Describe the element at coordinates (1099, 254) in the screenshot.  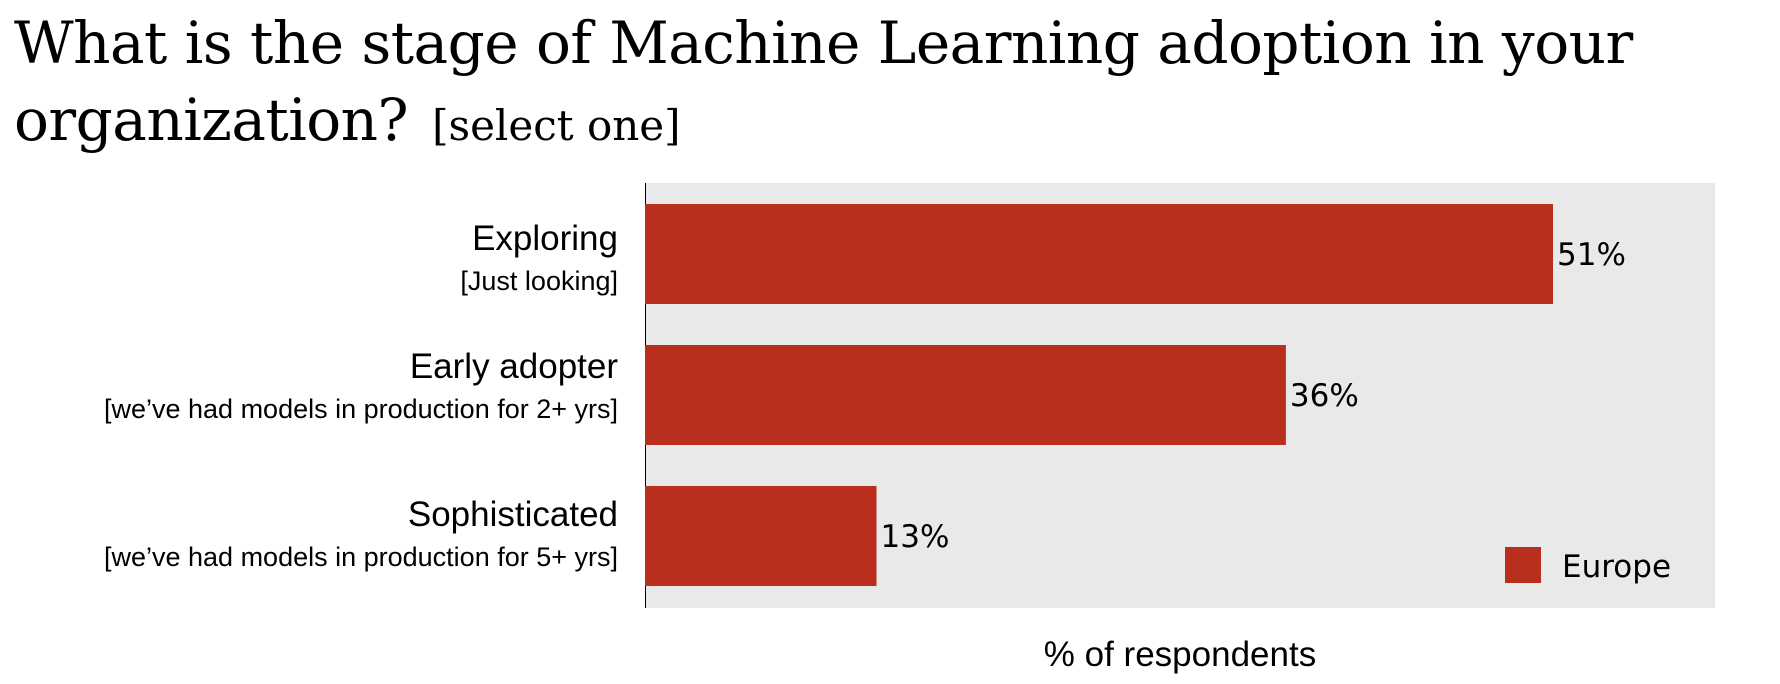
I see `bar-exploring` at that location.